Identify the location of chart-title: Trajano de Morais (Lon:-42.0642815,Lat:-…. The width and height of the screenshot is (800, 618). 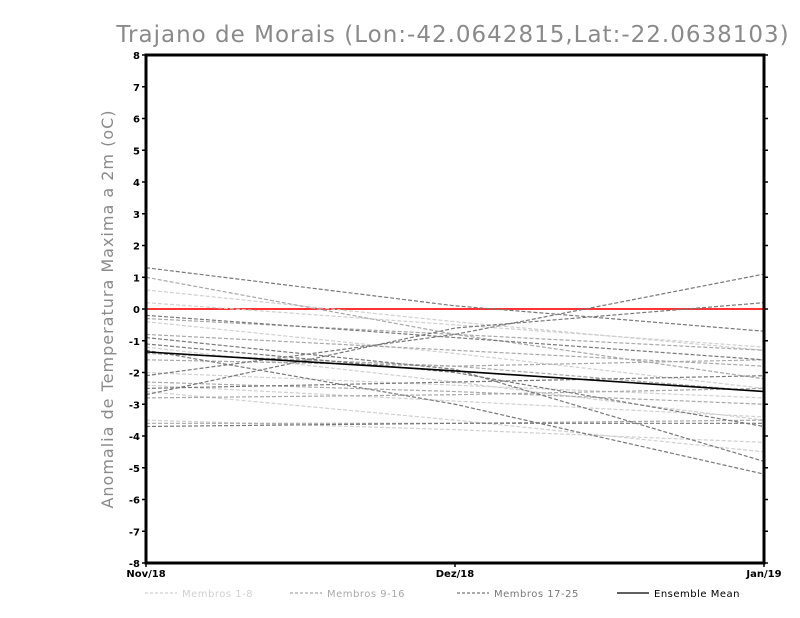
(452, 35).